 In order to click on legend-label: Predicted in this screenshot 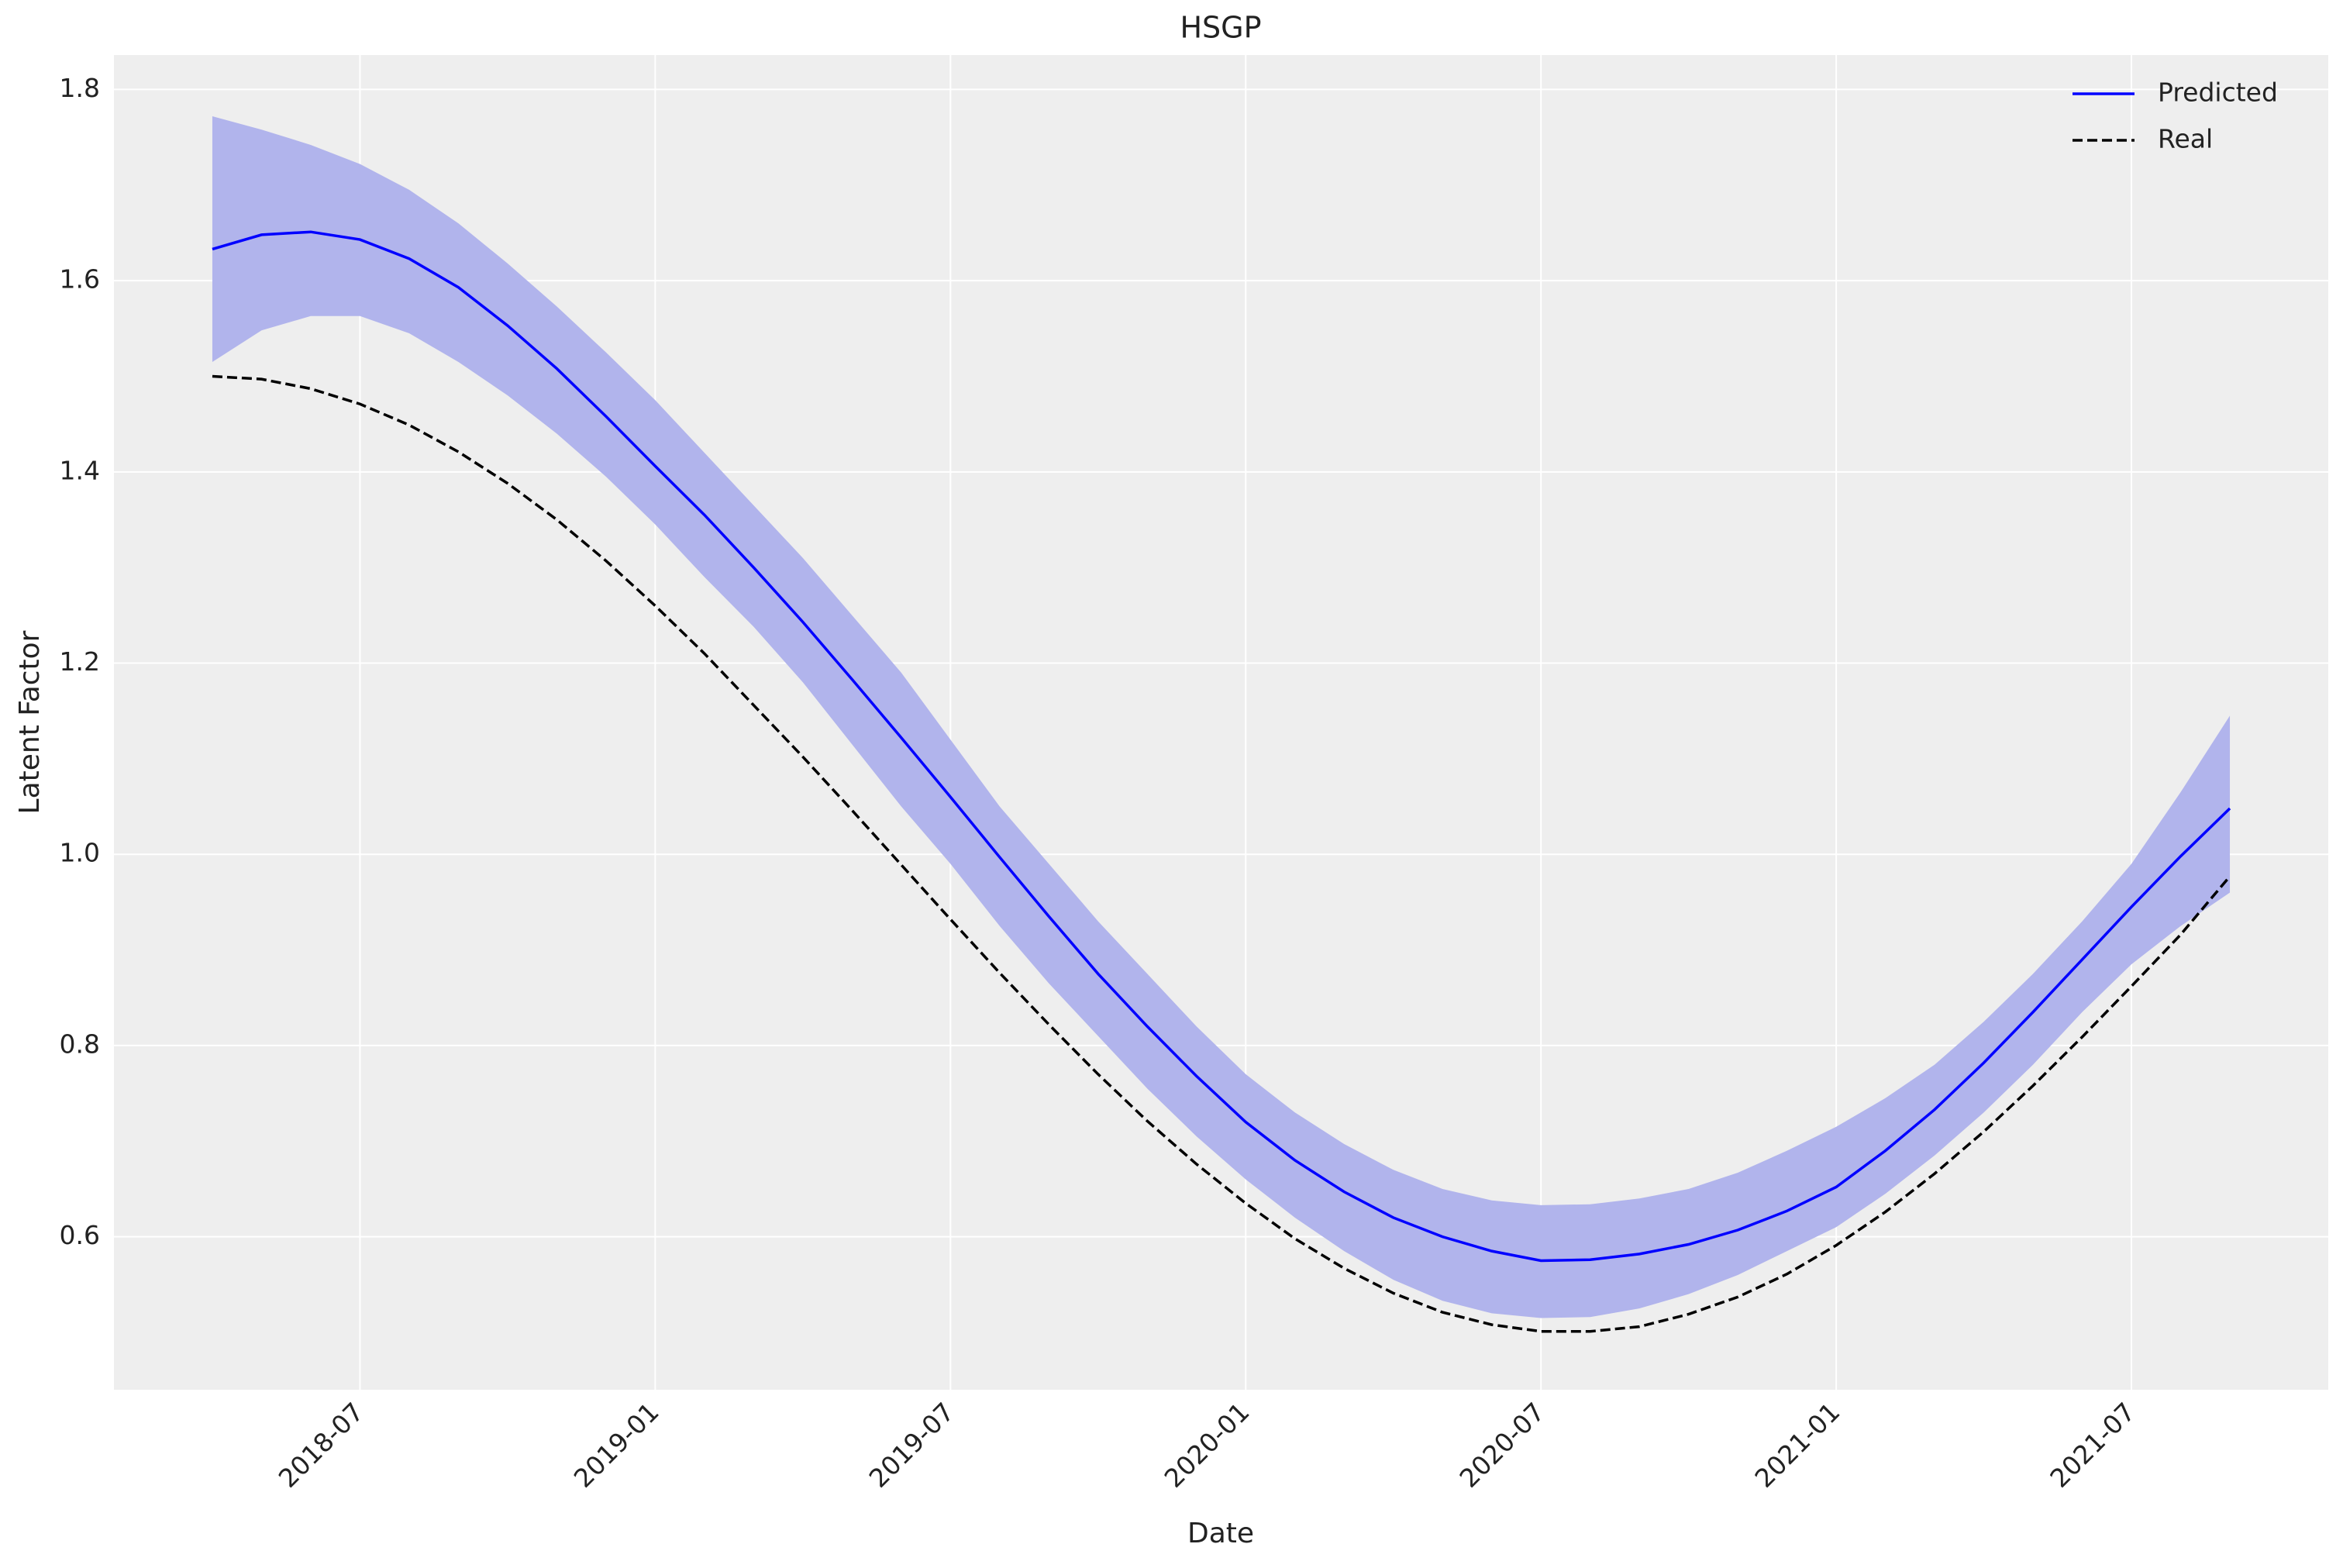, I will do `click(2218, 93)`.